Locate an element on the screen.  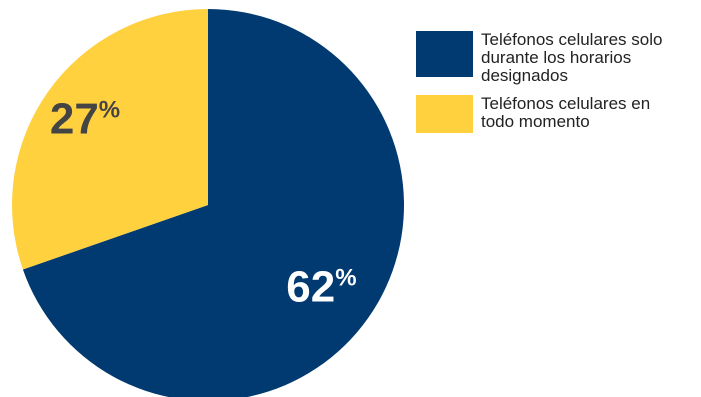
legend-swatch-designated-hours is located at coordinates (444, 54).